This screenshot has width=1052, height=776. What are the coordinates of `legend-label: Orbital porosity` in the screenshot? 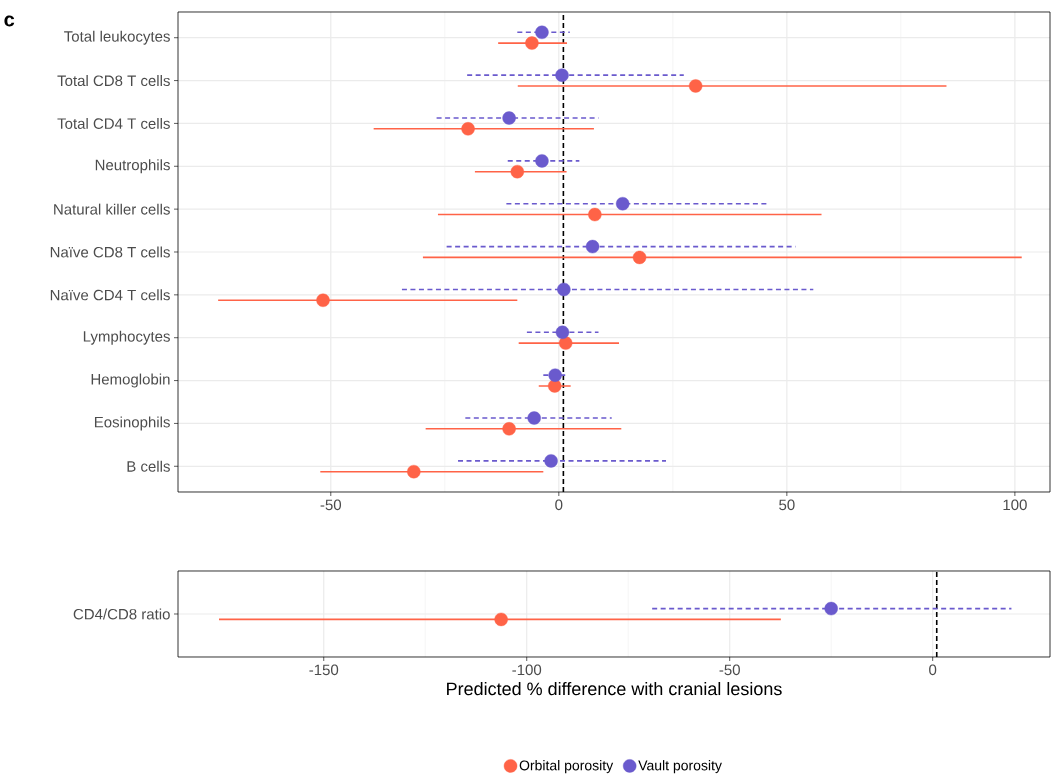 It's located at (566, 767).